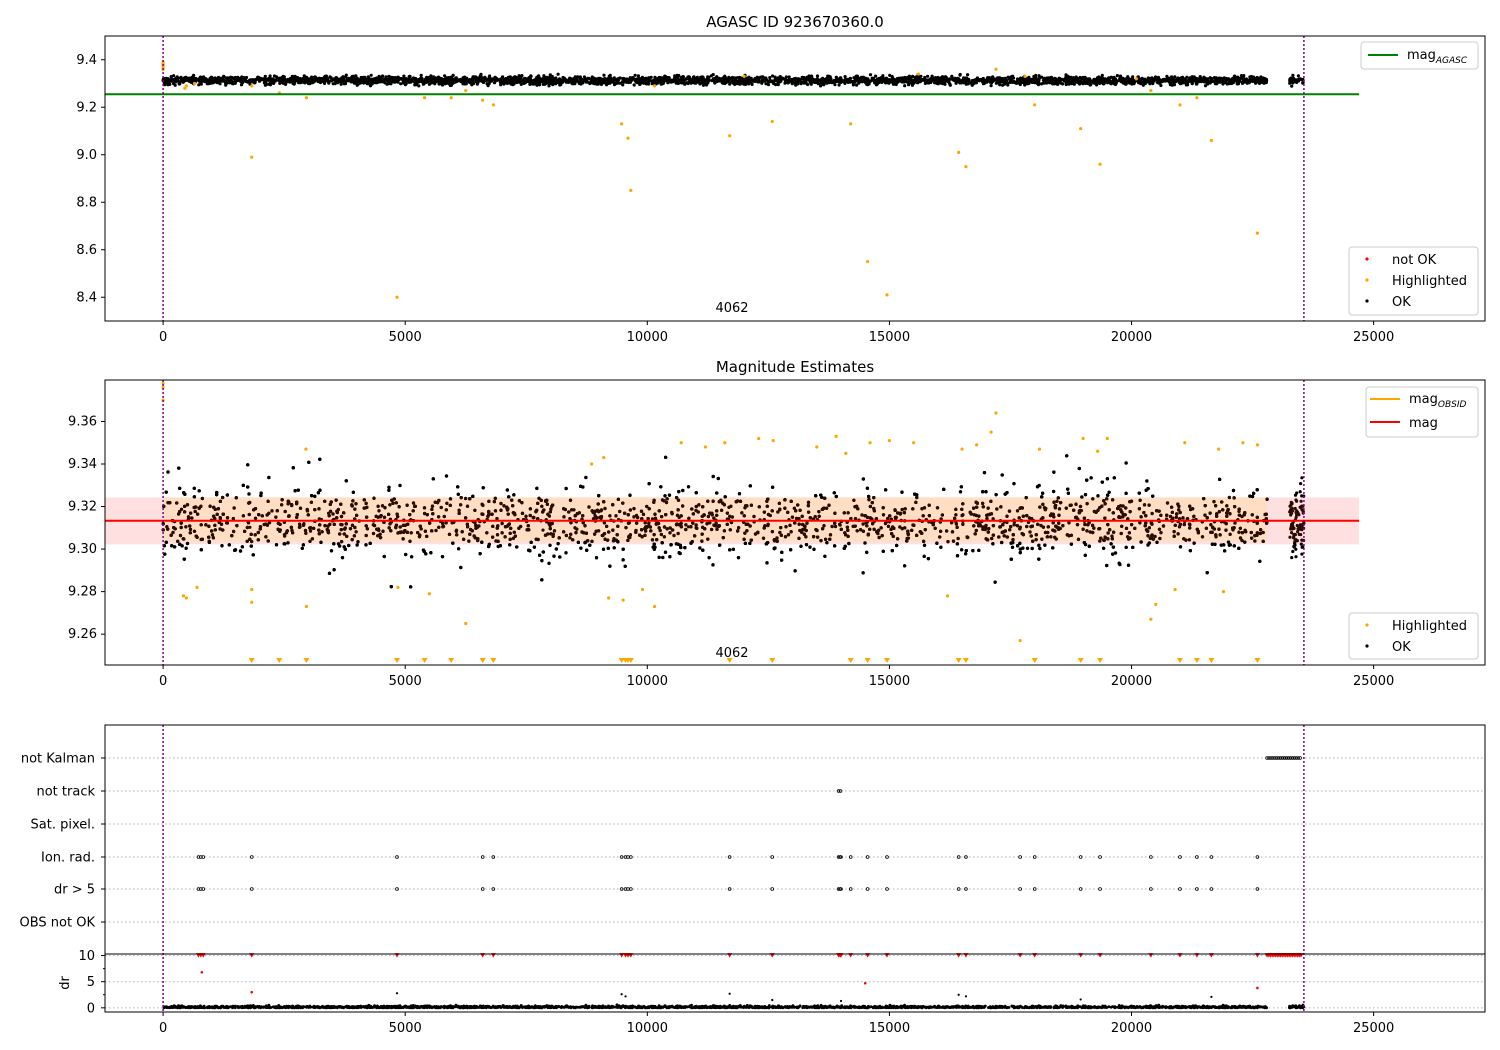  I want to click on y-tick-label: 9.2, so click(86, 107).